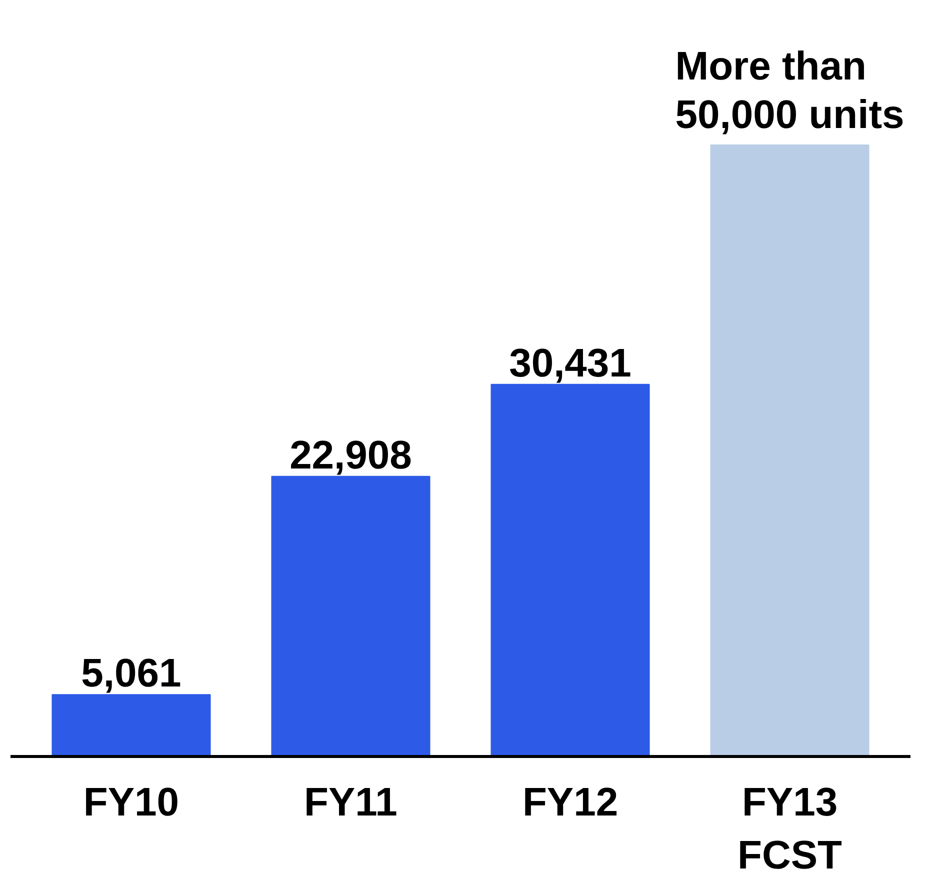  Describe the element at coordinates (789, 91) in the screenshot. I see `data-label: More than 50,000 units` at that location.